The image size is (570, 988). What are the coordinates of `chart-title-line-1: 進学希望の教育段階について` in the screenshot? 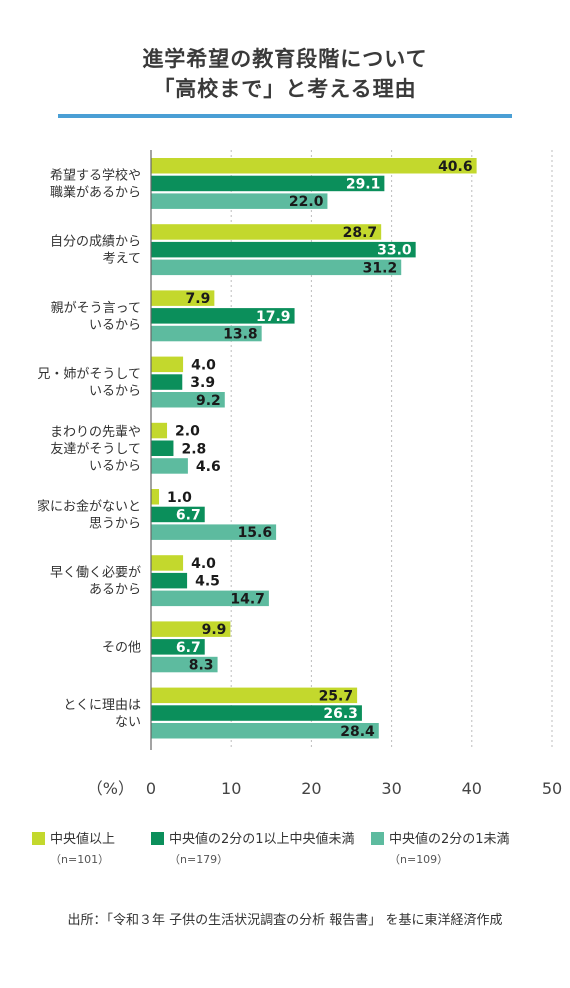 It's located at (285, 59).